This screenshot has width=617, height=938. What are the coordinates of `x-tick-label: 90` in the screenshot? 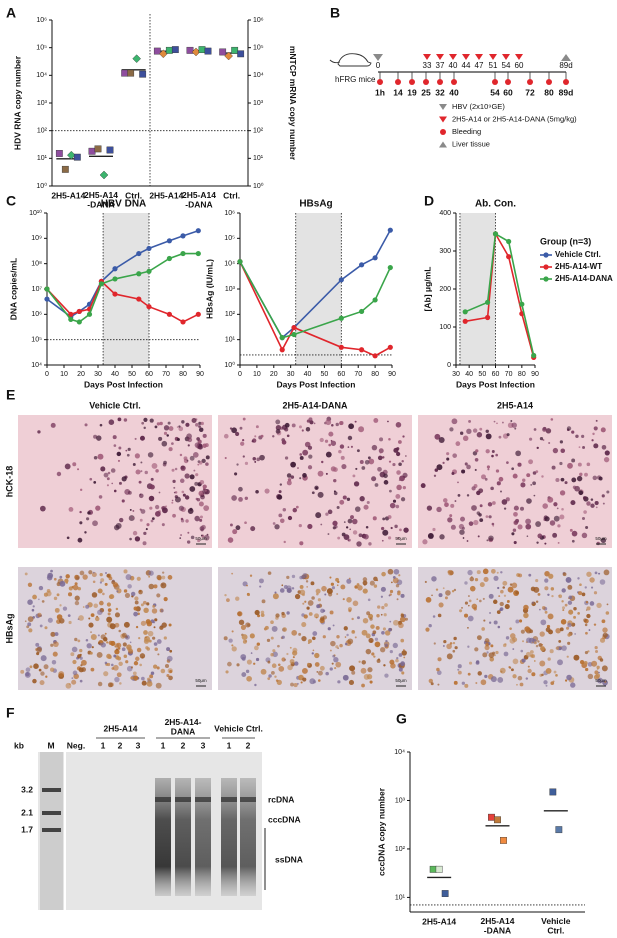 It's located at (535, 374).